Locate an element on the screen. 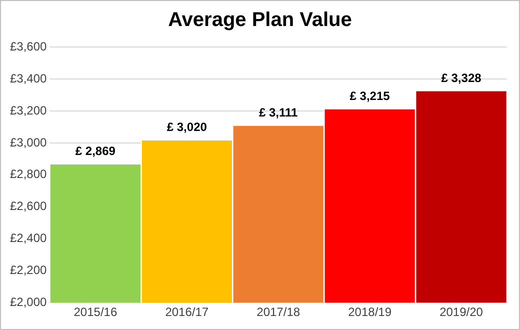  y-tick-label: £2,400 is located at coordinates (29, 238).